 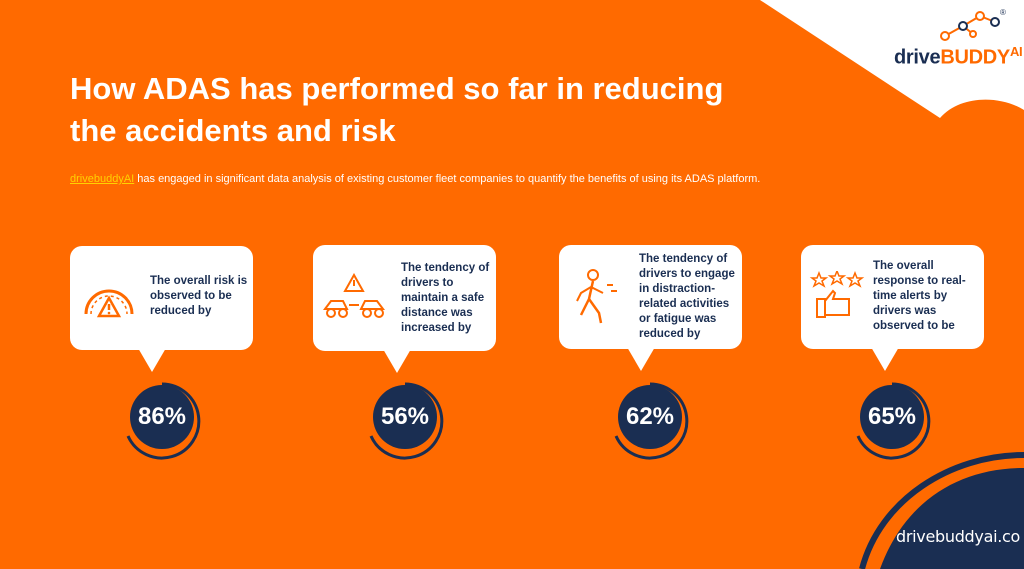 I want to click on logo-wordmark: driveBUDDYAI, so click(x=958, y=57).